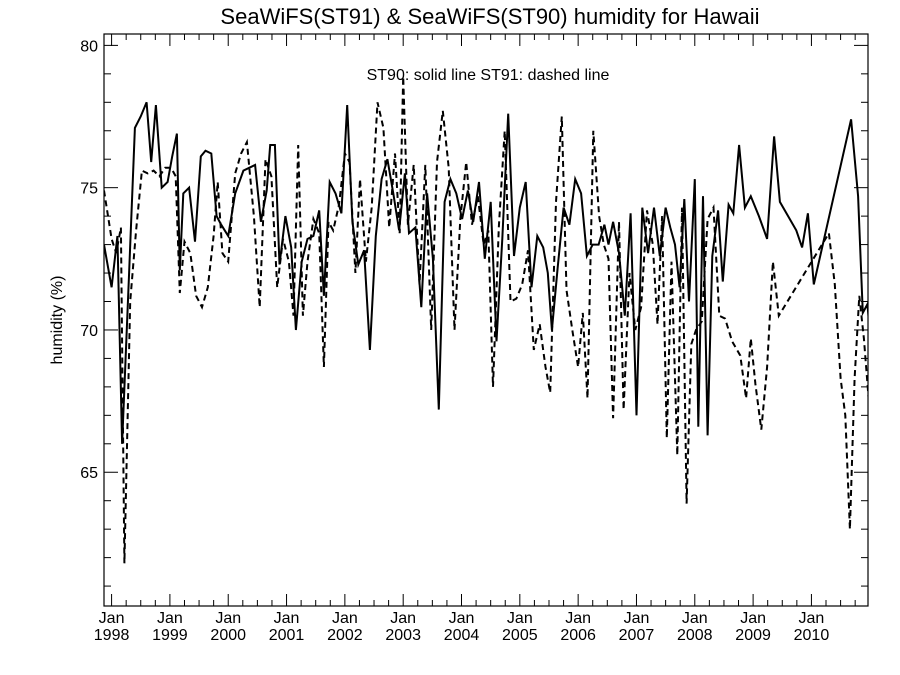 Image resolution: width=900 pixels, height=675 pixels. Describe the element at coordinates (403, 635) in the screenshot. I see `x-tick-label-year: 2003` at that location.